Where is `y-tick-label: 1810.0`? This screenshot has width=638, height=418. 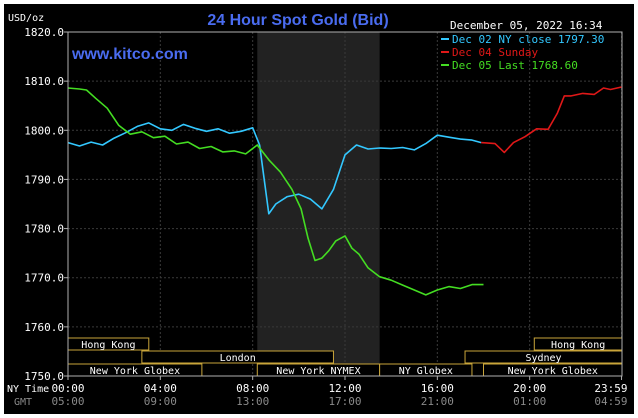
y-tick-label: 1810.0 is located at coordinates (44, 81).